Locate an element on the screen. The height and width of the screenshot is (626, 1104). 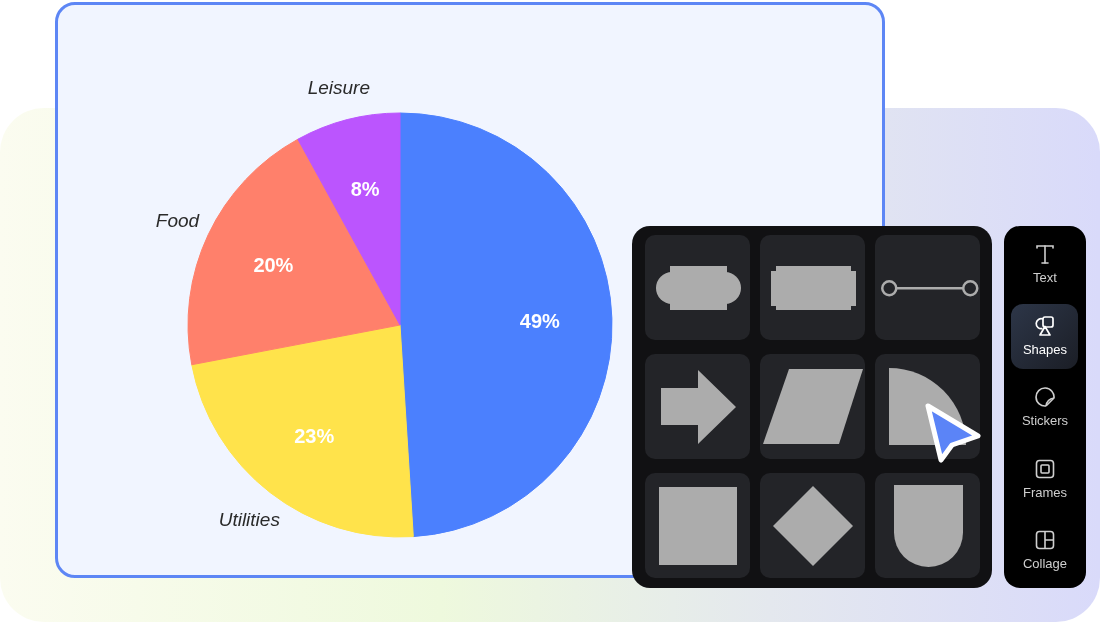
slice-label: Utilities is located at coordinates (249, 519).